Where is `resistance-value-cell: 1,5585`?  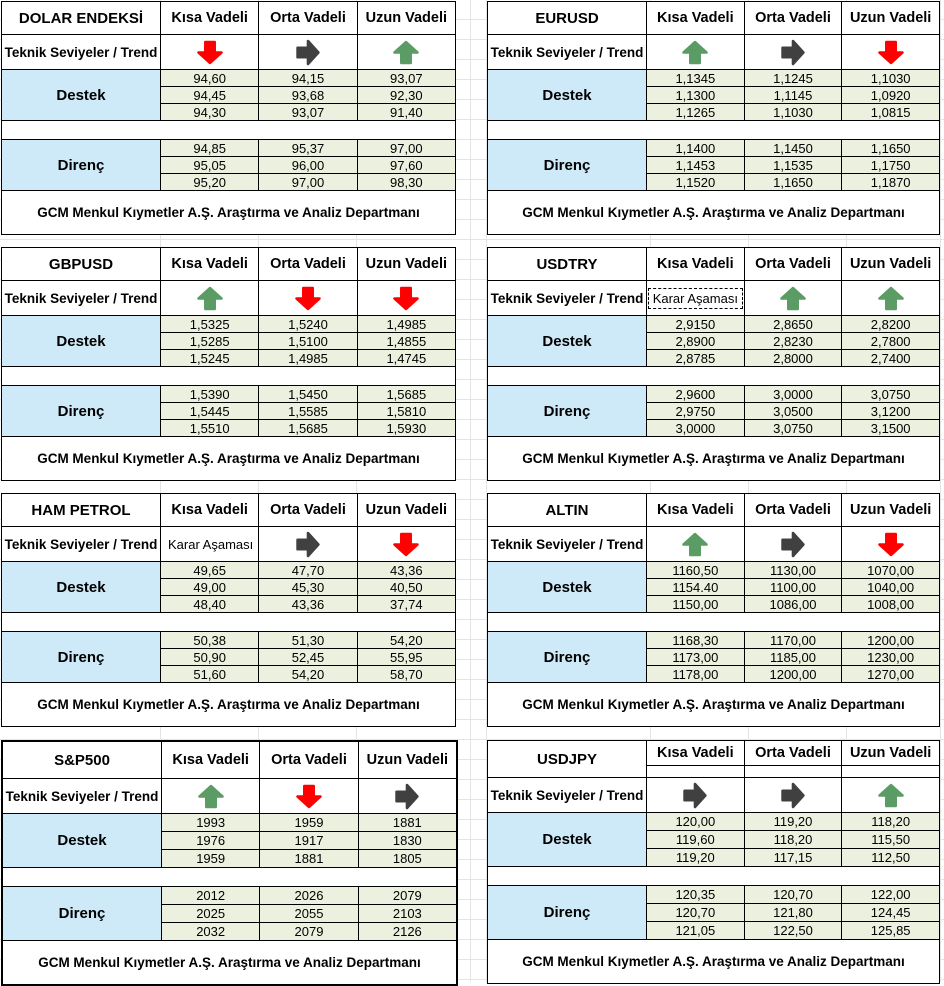 resistance-value-cell: 1,5585 is located at coordinates (308, 411).